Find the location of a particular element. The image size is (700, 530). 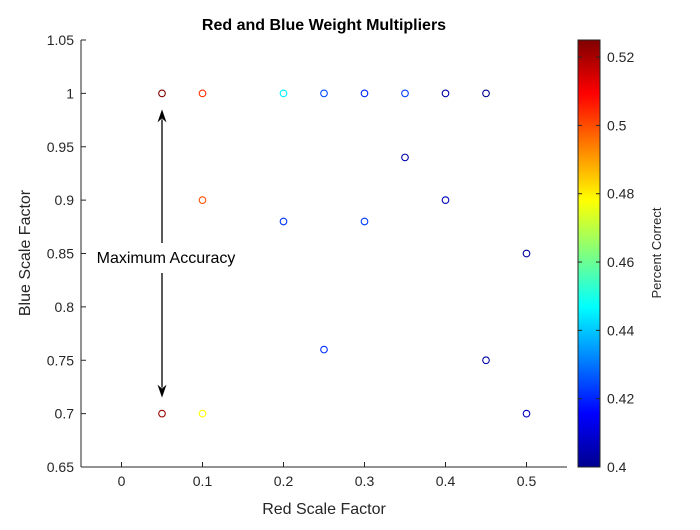

y-tick-label: 0.7 is located at coordinates (65, 414).